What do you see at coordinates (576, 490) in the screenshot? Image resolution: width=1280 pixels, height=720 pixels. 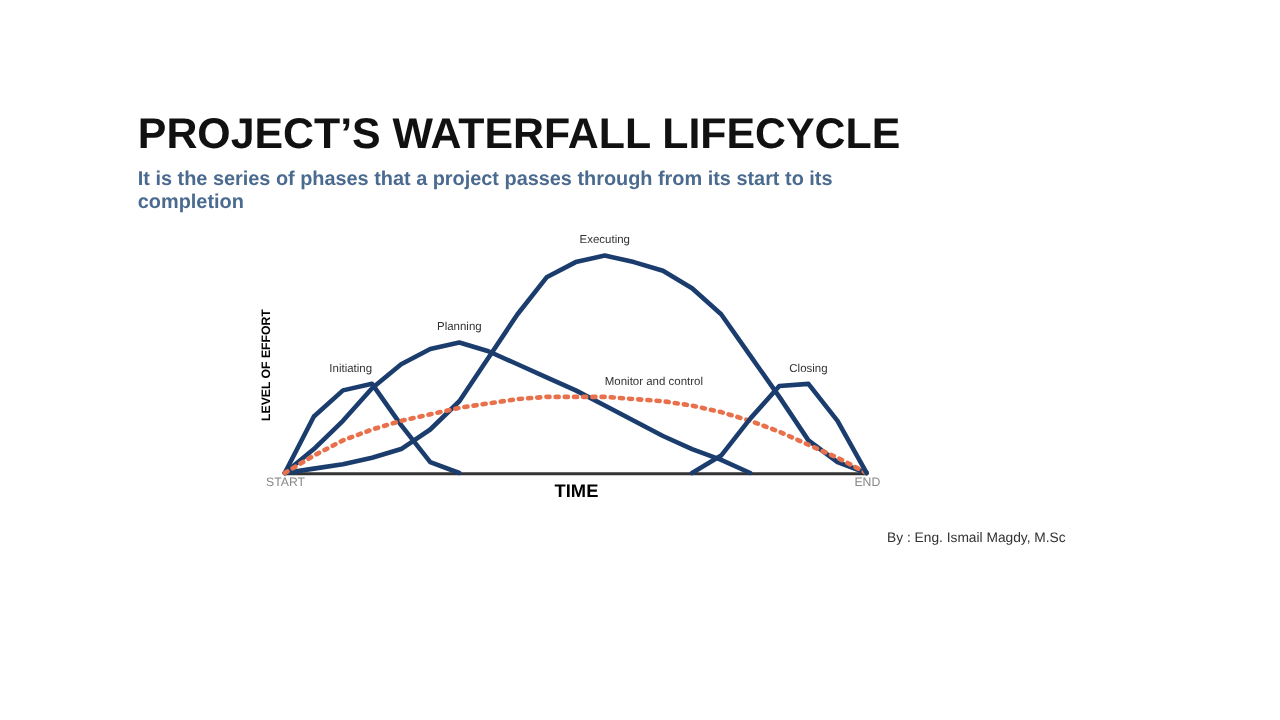 I see `x-axis-title: TIME` at bounding box center [576, 490].